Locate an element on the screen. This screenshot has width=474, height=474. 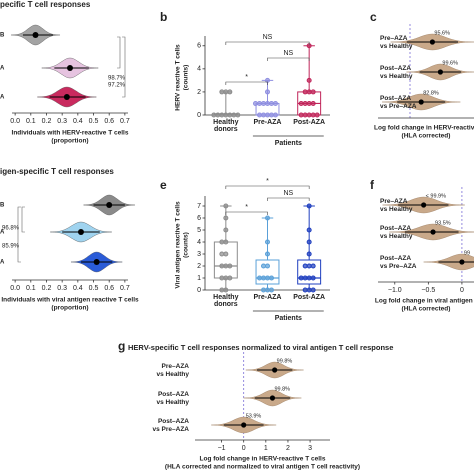
panel-label: f is located at coordinates (372, 185).